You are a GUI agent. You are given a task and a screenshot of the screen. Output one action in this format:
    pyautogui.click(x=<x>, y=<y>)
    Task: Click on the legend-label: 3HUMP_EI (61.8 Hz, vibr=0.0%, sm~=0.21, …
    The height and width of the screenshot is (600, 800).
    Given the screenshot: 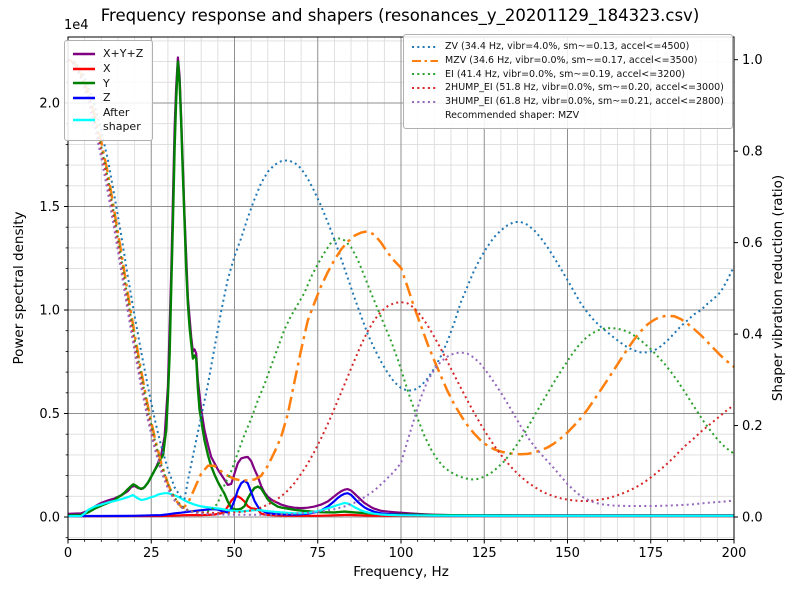 What is the action you would take?
    pyautogui.click(x=584, y=102)
    